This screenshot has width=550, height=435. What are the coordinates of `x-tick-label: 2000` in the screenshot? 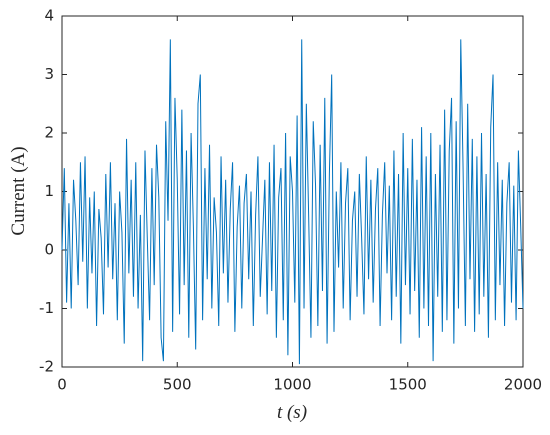 It's located at (523, 385).